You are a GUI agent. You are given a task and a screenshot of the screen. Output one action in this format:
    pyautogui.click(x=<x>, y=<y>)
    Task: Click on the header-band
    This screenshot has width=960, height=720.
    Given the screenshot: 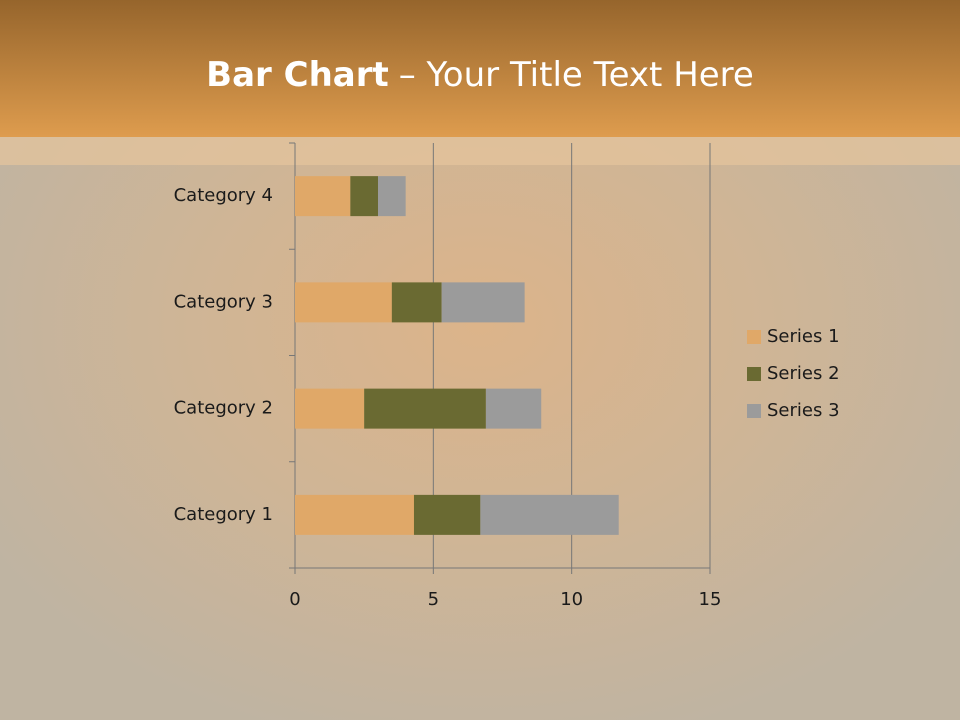 What is the action you would take?
    pyautogui.click(x=480, y=151)
    